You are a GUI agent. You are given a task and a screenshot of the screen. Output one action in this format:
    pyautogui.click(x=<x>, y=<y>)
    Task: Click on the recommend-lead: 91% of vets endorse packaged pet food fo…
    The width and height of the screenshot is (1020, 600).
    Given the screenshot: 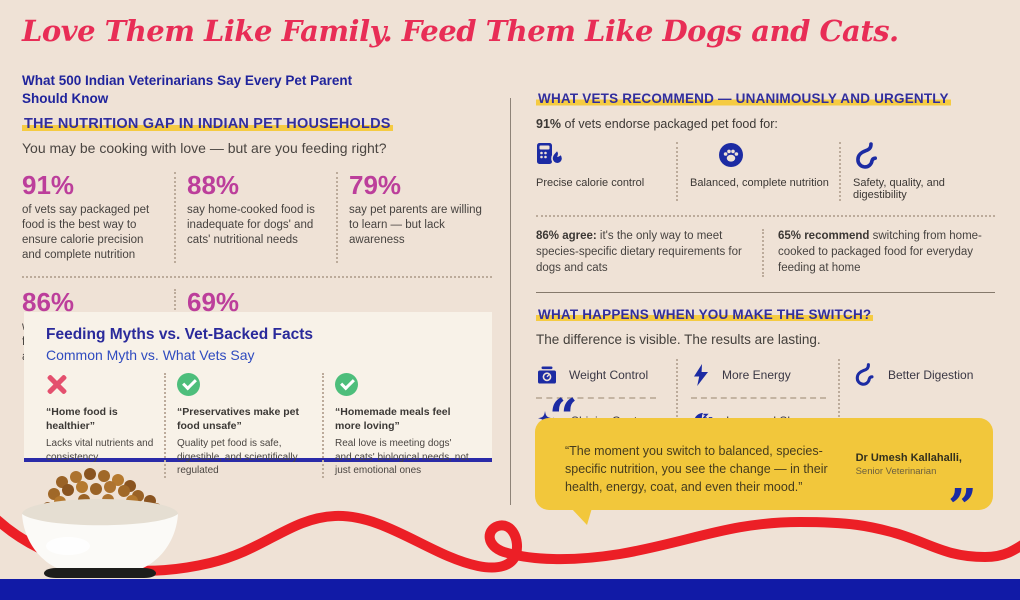 What is the action you would take?
    pyautogui.click(x=657, y=124)
    